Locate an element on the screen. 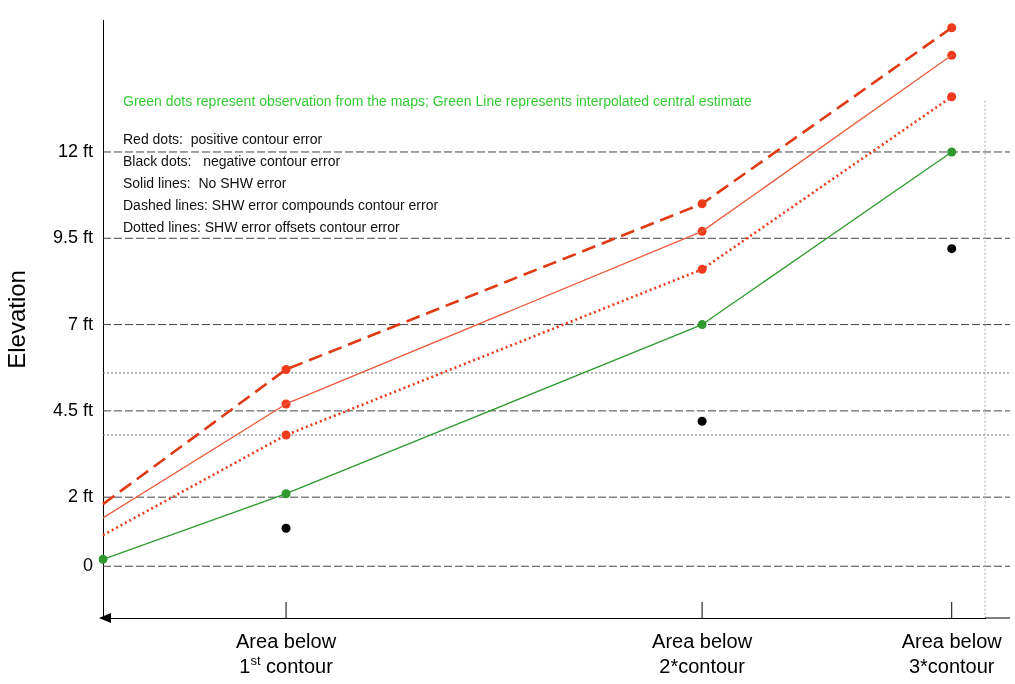 The image size is (1015, 684). annotation: Dotted lines: SHW error offsets contour error is located at coordinates (262, 227).